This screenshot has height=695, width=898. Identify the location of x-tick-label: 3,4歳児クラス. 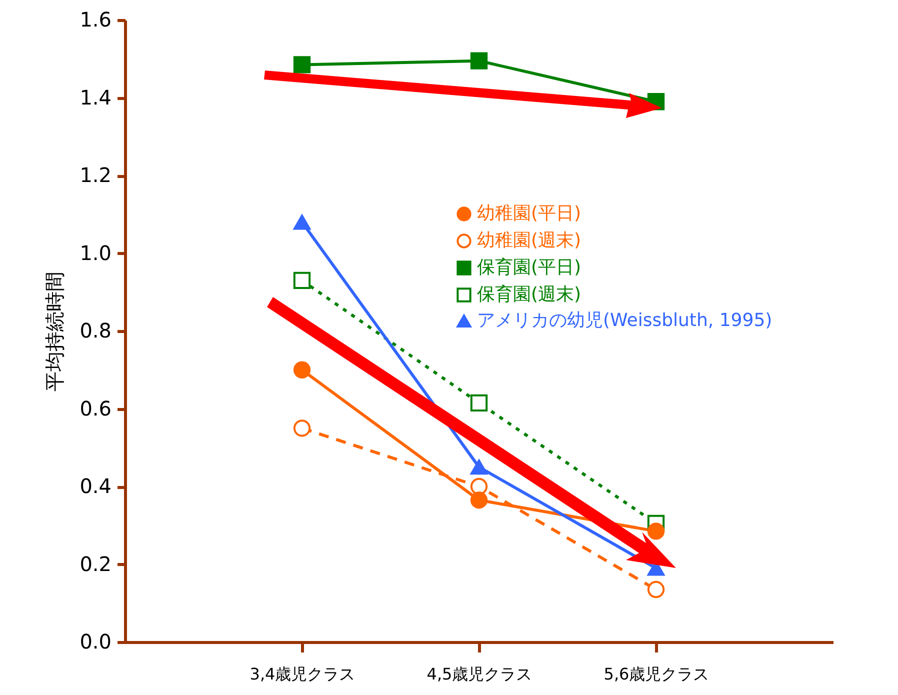
(303, 674).